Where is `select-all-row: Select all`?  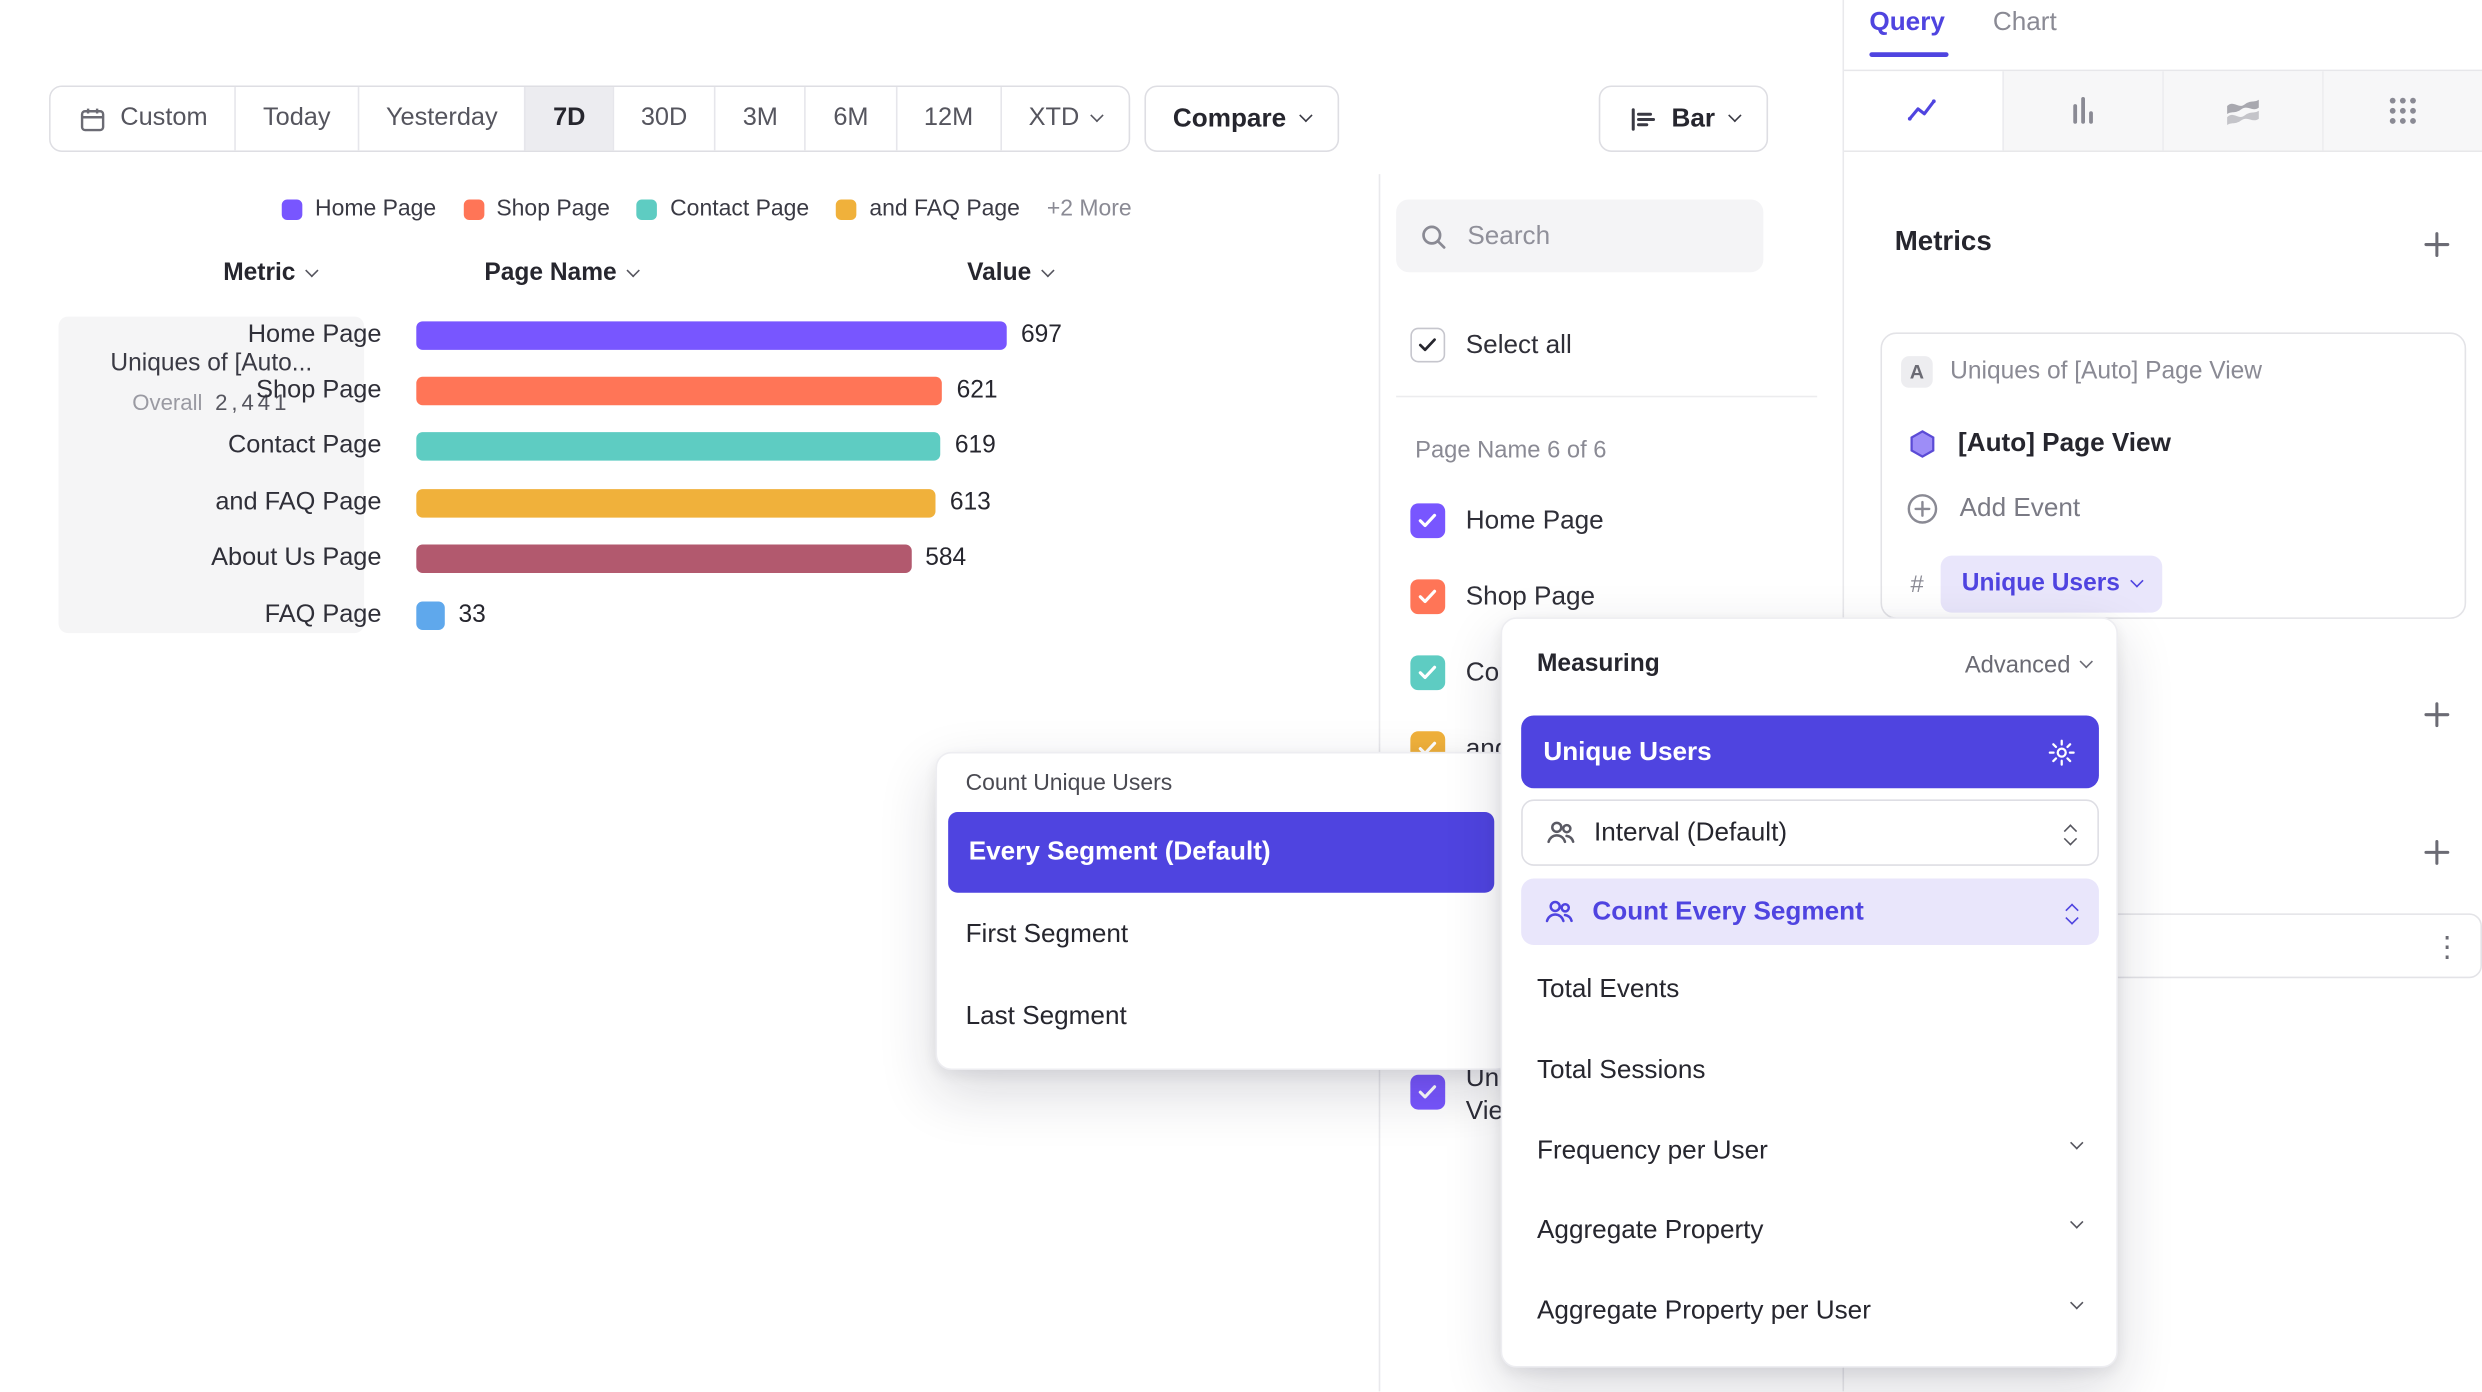
select-all-row: Select all is located at coordinates (1491, 345).